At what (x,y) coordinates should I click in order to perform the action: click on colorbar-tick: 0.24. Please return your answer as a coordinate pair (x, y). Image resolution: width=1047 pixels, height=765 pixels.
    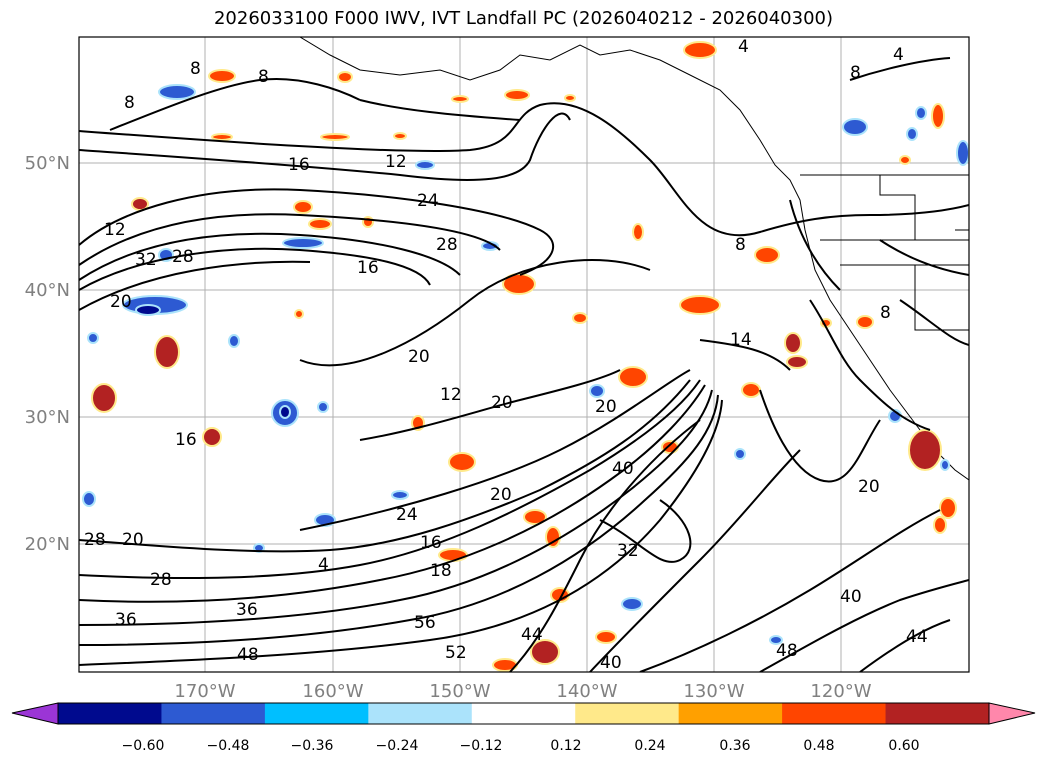
    Looking at the image, I should click on (649, 746).